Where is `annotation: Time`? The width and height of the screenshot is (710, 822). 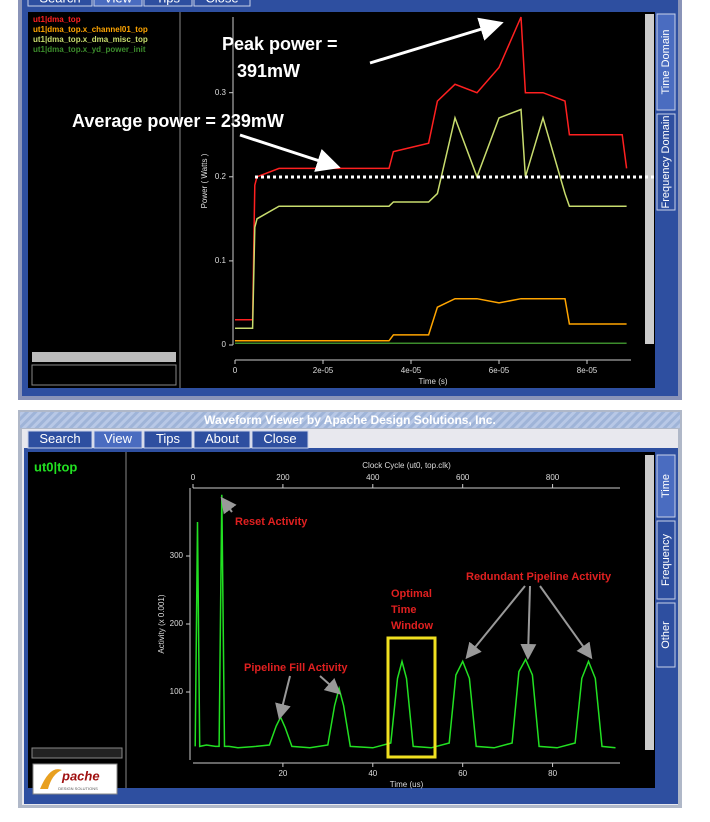
annotation: Time is located at coordinates (403, 610).